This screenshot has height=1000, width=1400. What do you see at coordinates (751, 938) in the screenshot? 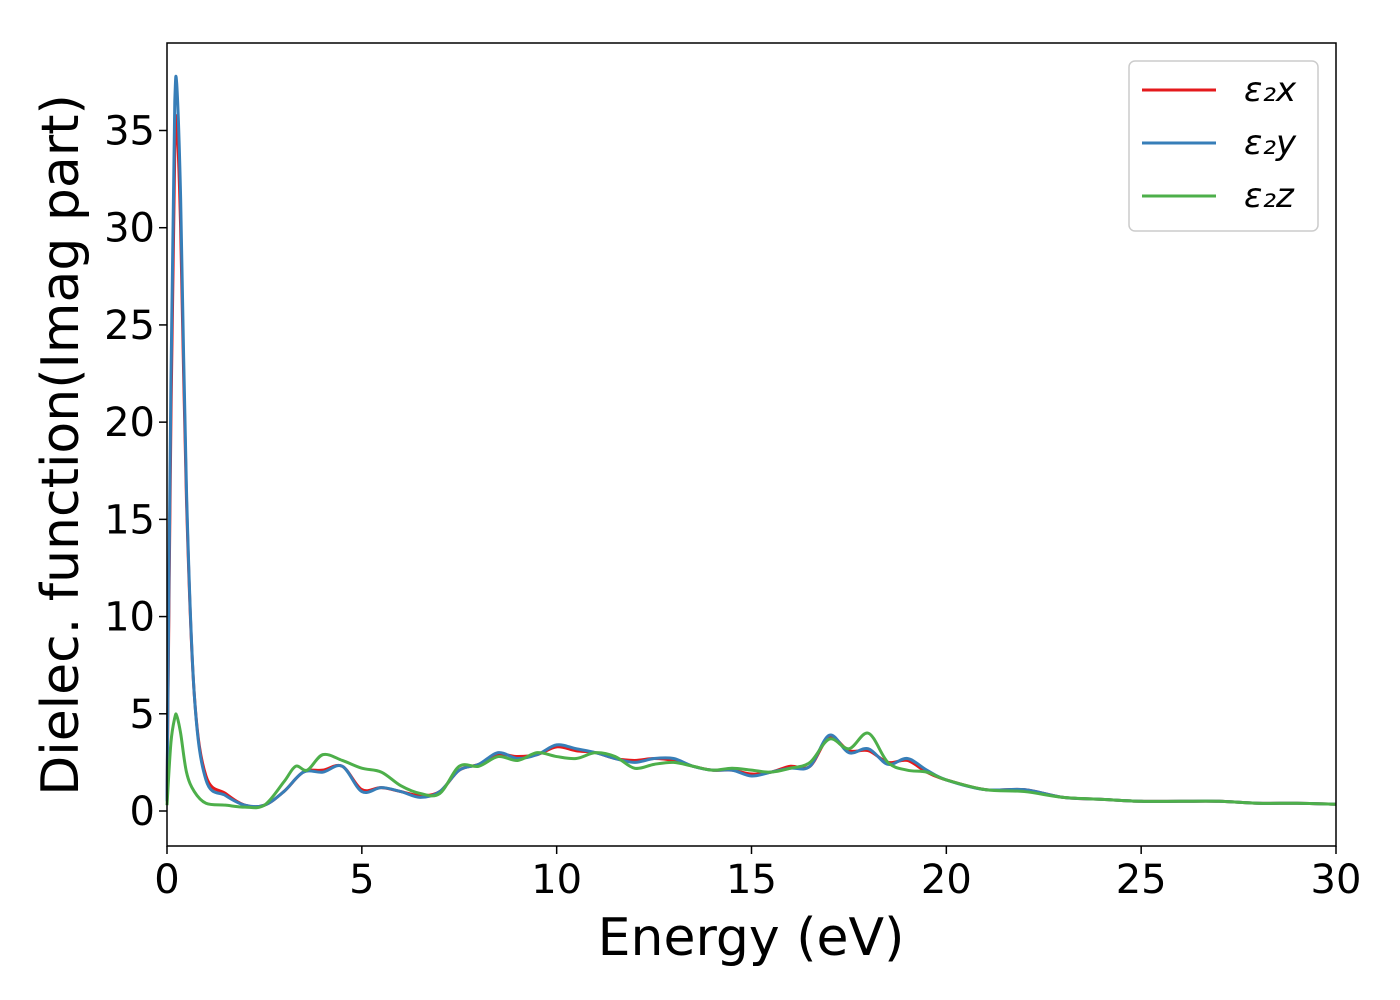
I see `x-axis-title: Energy (eV)` at bounding box center [751, 938].